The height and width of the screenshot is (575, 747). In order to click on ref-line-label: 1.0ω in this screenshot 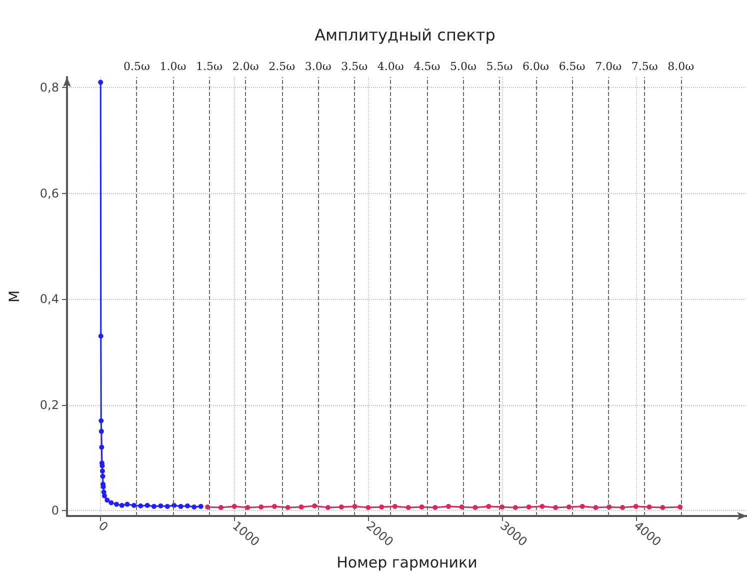, I will do `click(173, 66)`.